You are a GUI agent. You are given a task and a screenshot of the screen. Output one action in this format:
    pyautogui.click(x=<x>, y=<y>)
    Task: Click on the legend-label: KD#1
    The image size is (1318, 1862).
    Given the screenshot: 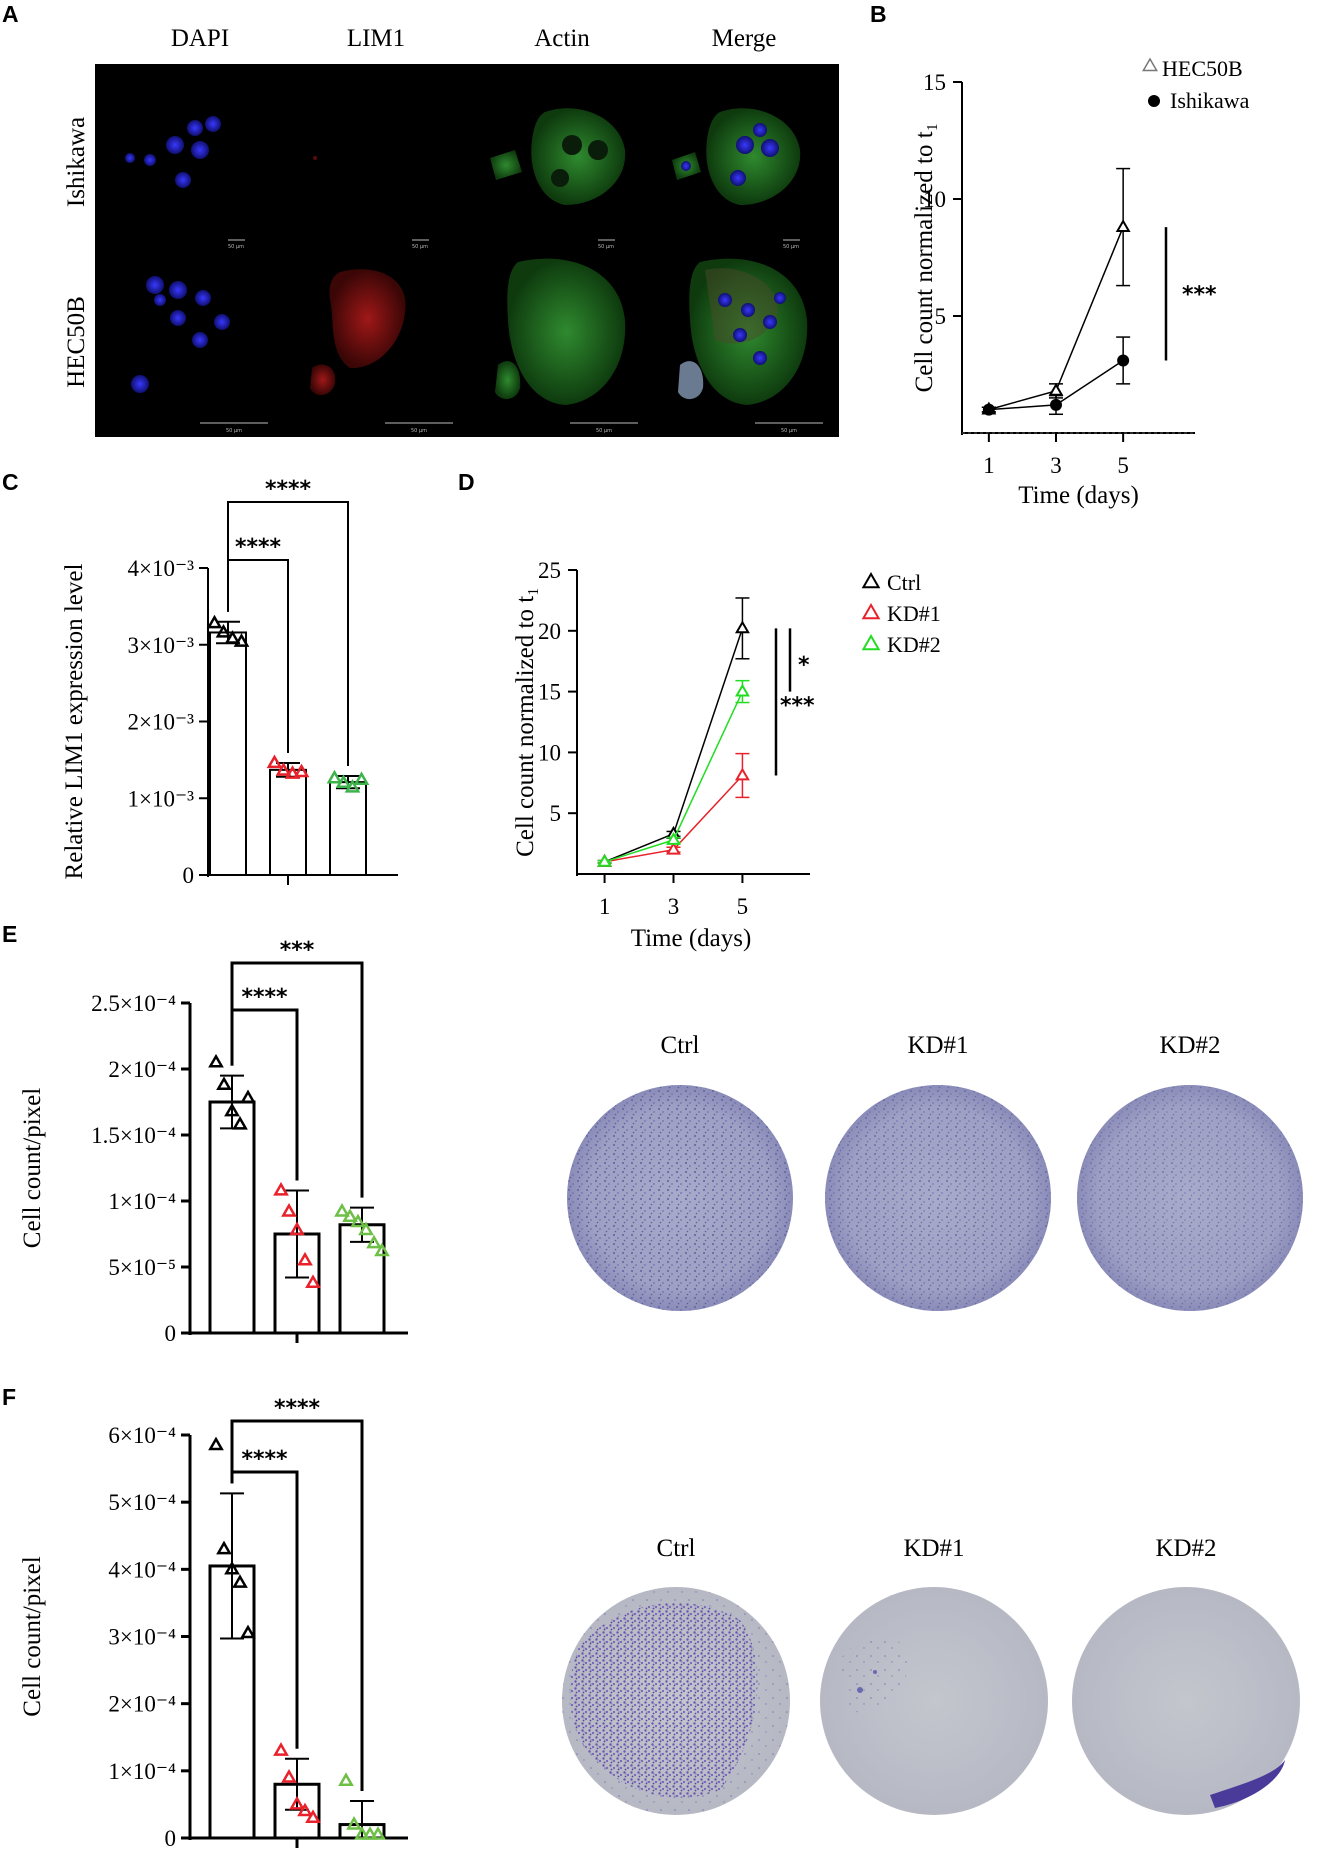 What is the action you would take?
    pyautogui.click(x=914, y=613)
    